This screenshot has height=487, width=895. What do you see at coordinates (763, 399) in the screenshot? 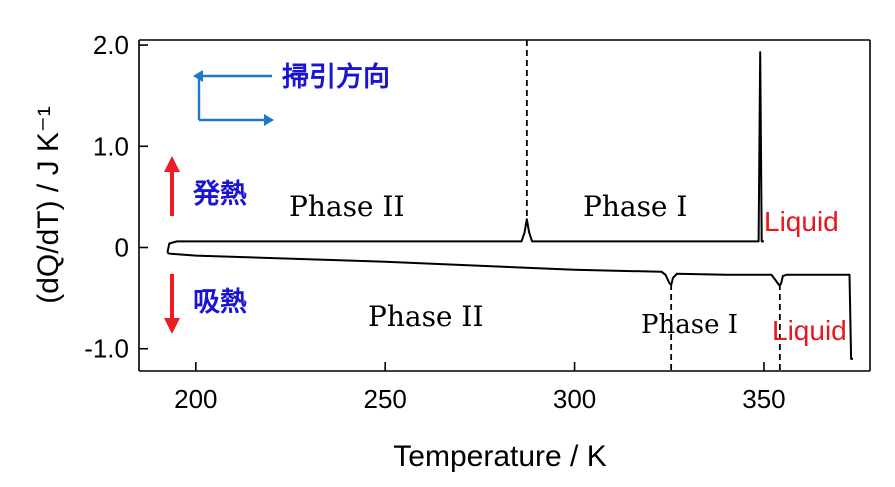
I see `x-tick-label: 350` at bounding box center [763, 399].